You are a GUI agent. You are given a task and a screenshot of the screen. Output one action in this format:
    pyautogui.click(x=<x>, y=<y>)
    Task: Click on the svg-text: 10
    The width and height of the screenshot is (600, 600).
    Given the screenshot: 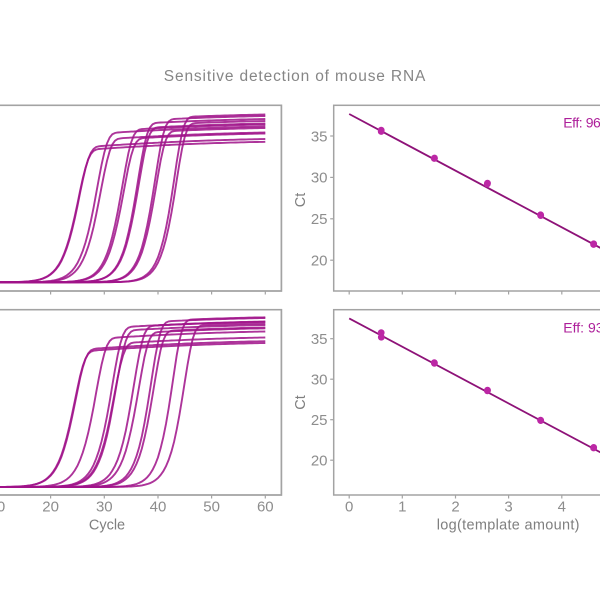 What is the action you would take?
    pyautogui.click(x=2, y=507)
    